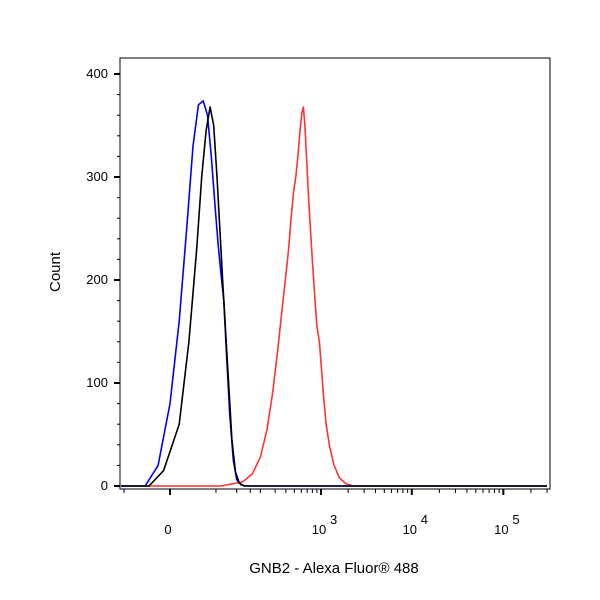 The height and width of the screenshot is (600, 600). What do you see at coordinates (104, 485) in the screenshot?
I see `y-tick-label: 0` at bounding box center [104, 485].